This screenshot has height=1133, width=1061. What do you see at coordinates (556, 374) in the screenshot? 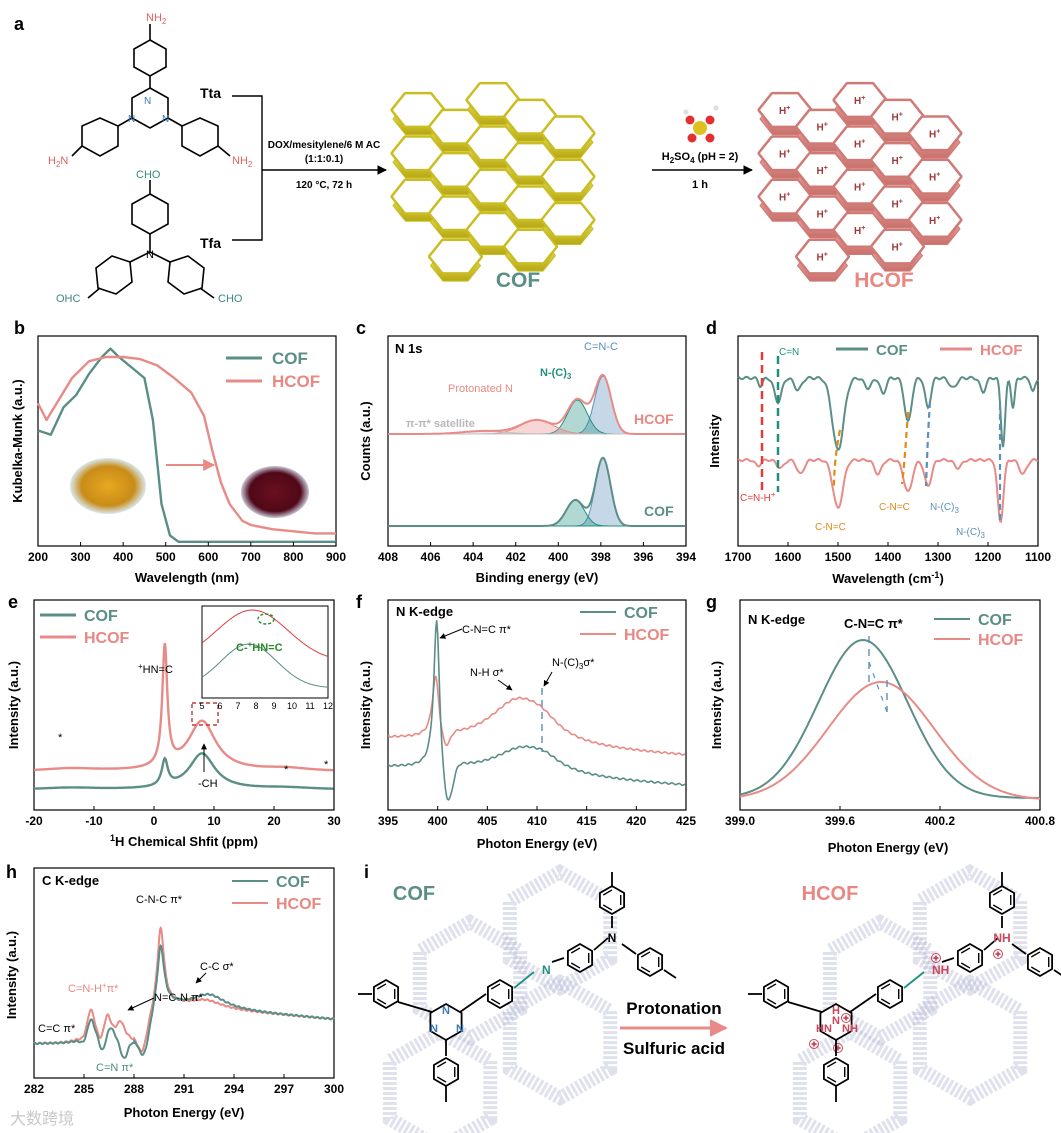
I see `annot-c-nc3: N-(C)3` at bounding box center [556, 374].